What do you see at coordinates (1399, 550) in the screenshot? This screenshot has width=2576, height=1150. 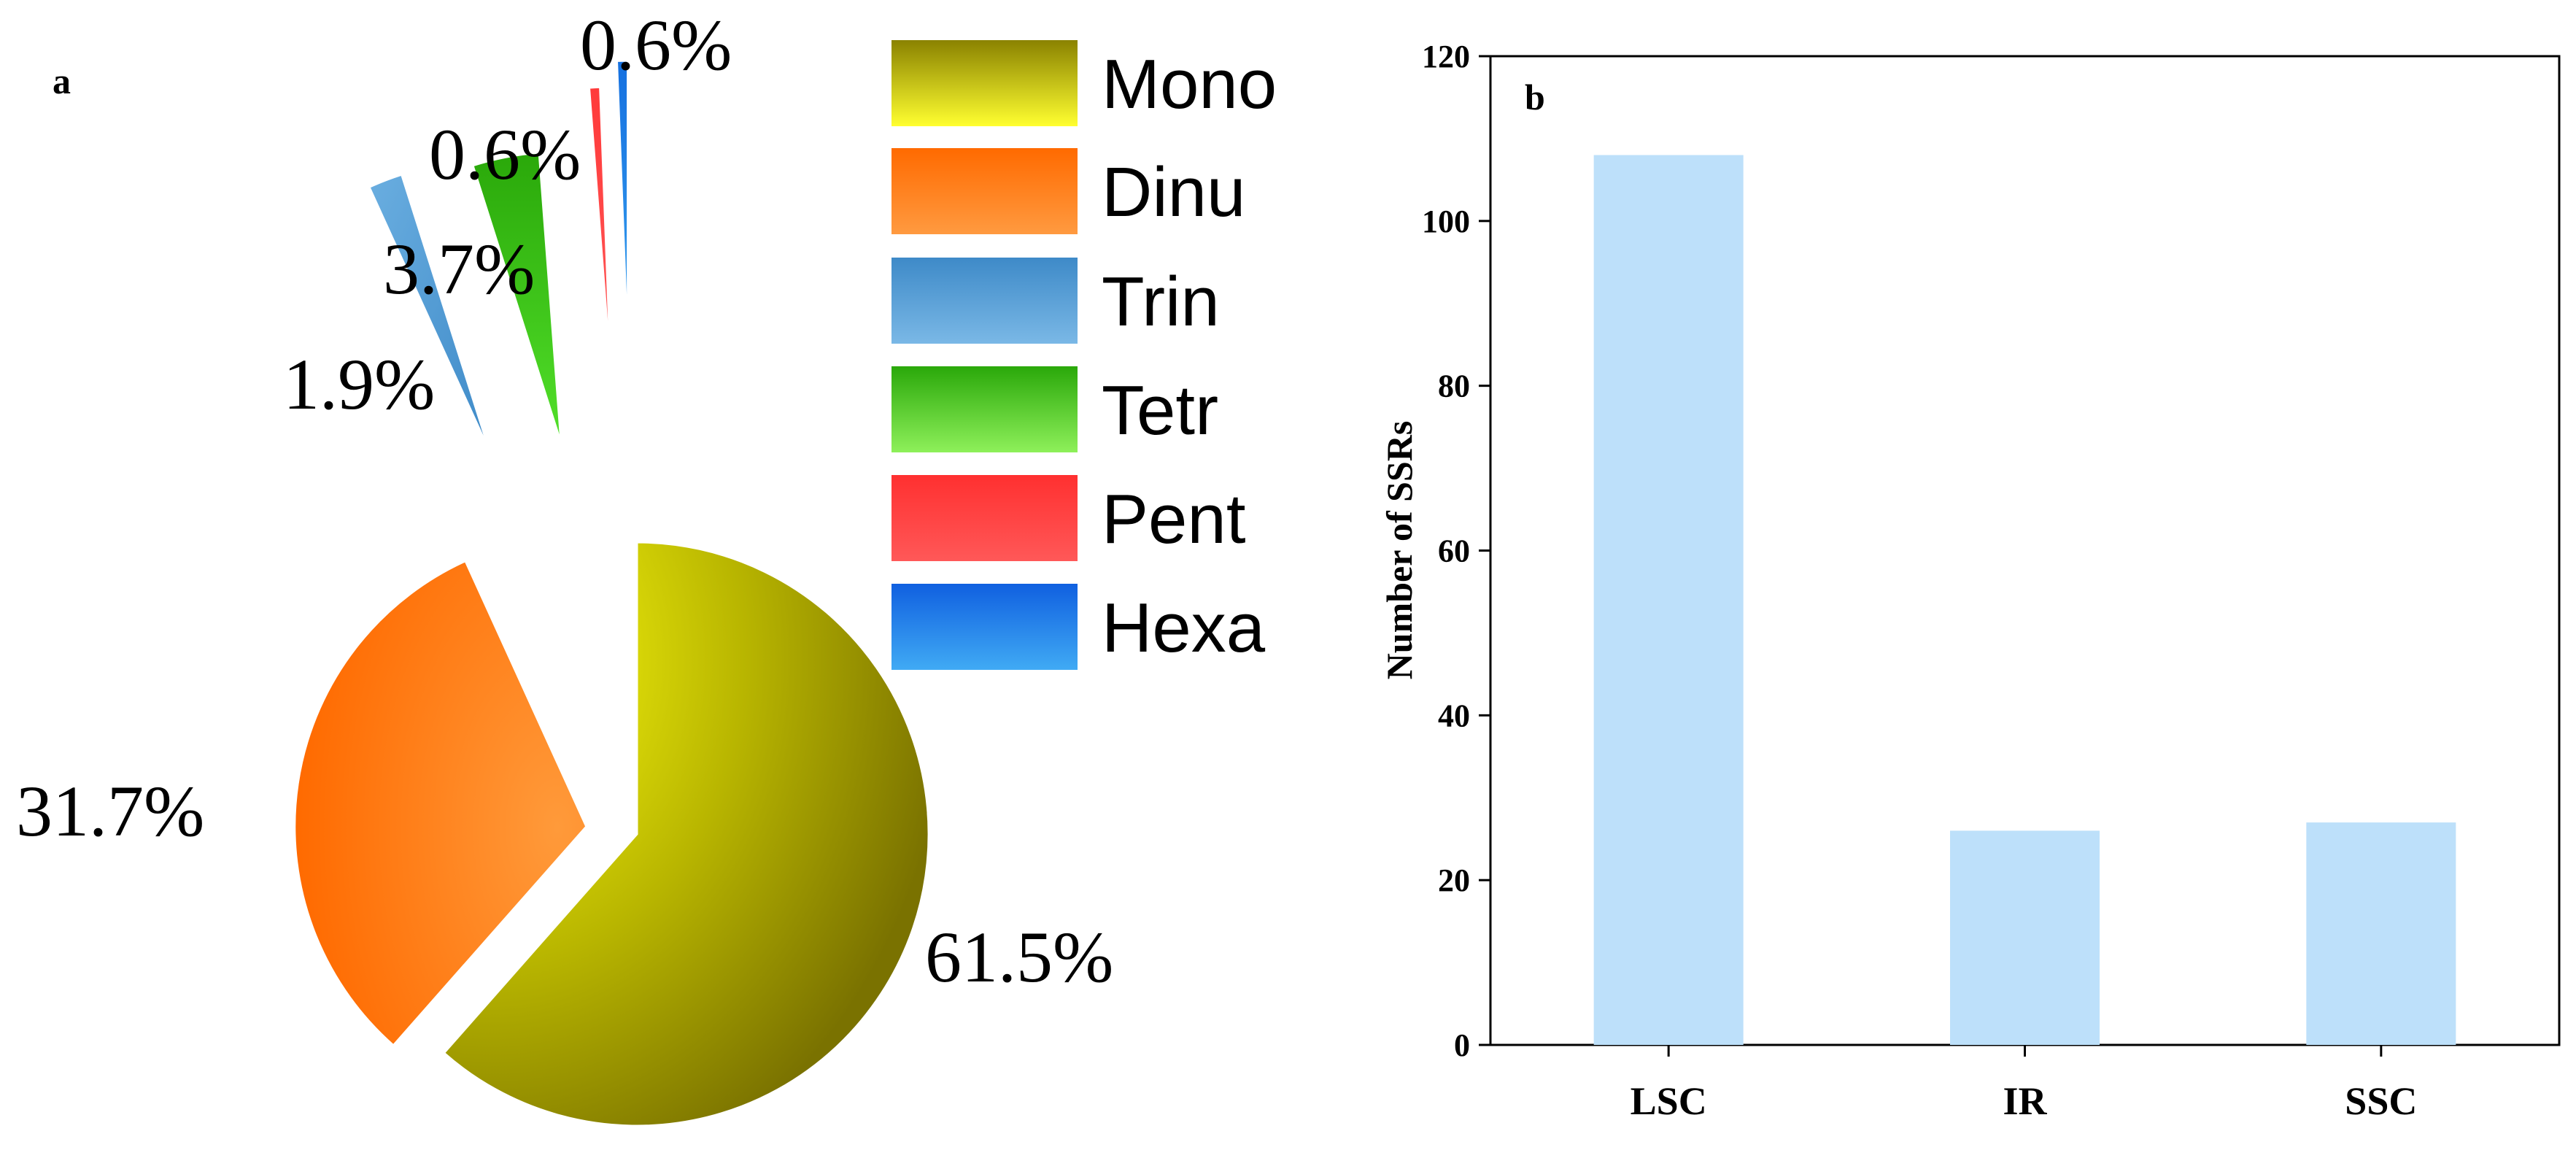 I see `y-axis-title: Number of SSRs` at bounding box center [1399, 550].